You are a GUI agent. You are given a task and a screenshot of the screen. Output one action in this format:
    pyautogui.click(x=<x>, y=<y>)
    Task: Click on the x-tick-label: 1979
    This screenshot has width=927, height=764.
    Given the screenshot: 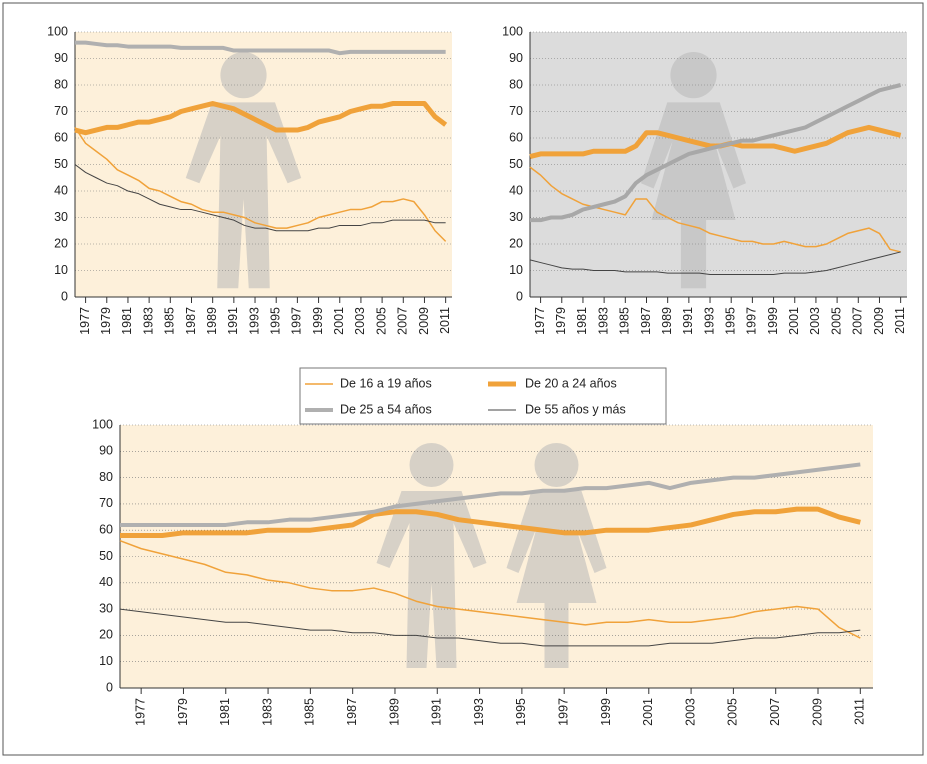 What is the action you would take?
    pyautogui.click(x=106, y=321)
    